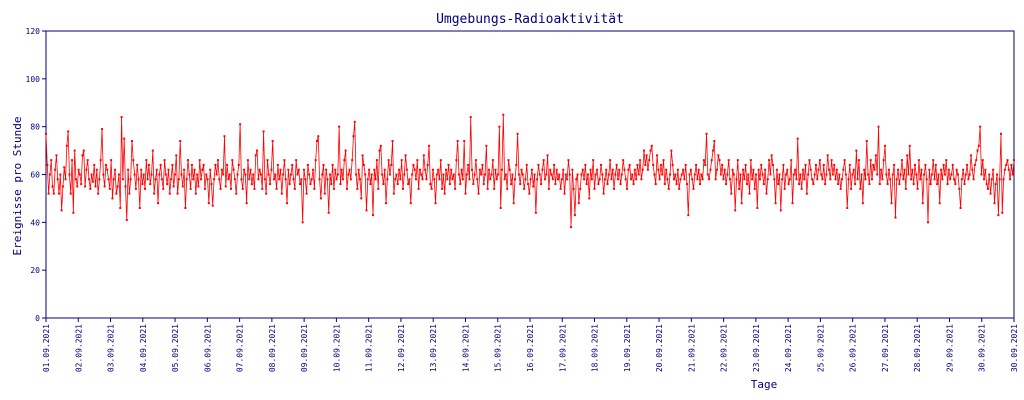  I want to click on x-tick-label: 26.09.2021, so click(853, 348).